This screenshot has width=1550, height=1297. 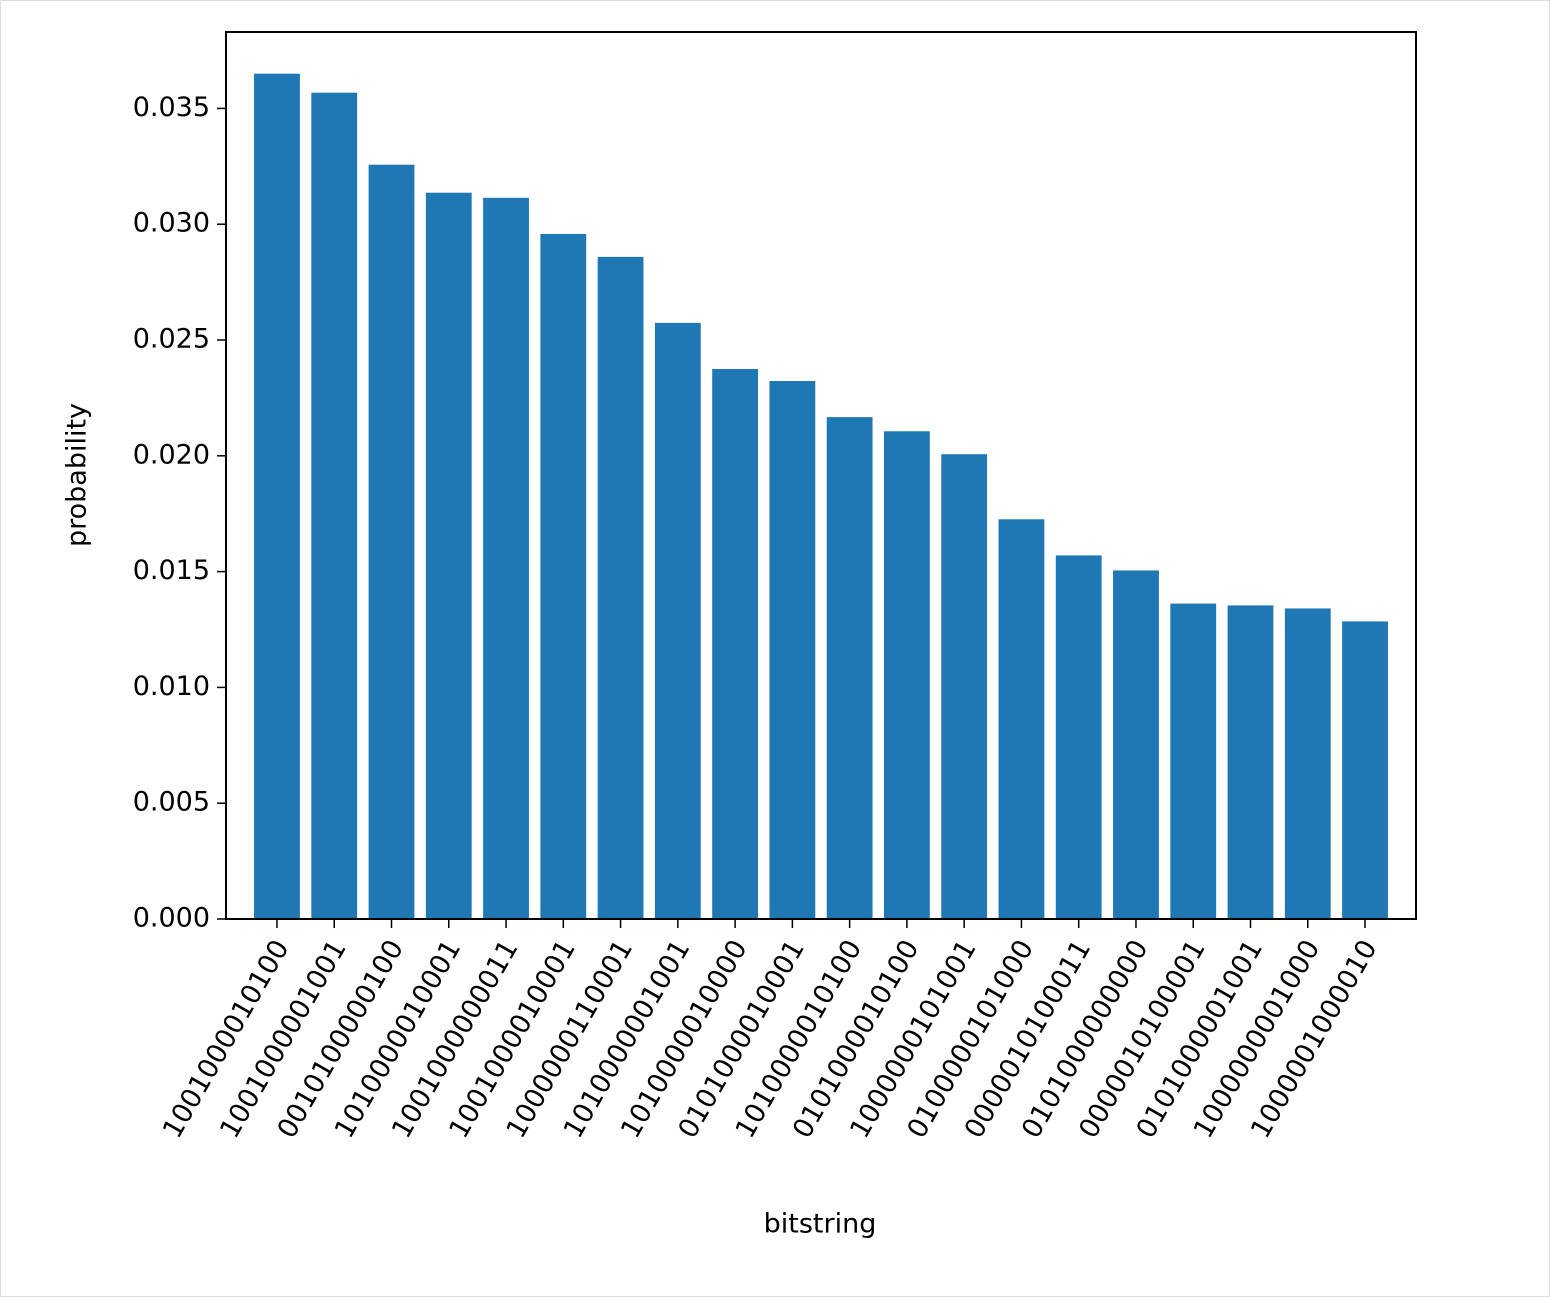 I want to click on y-tick-label: 0.035, so click(x=171, y=107).